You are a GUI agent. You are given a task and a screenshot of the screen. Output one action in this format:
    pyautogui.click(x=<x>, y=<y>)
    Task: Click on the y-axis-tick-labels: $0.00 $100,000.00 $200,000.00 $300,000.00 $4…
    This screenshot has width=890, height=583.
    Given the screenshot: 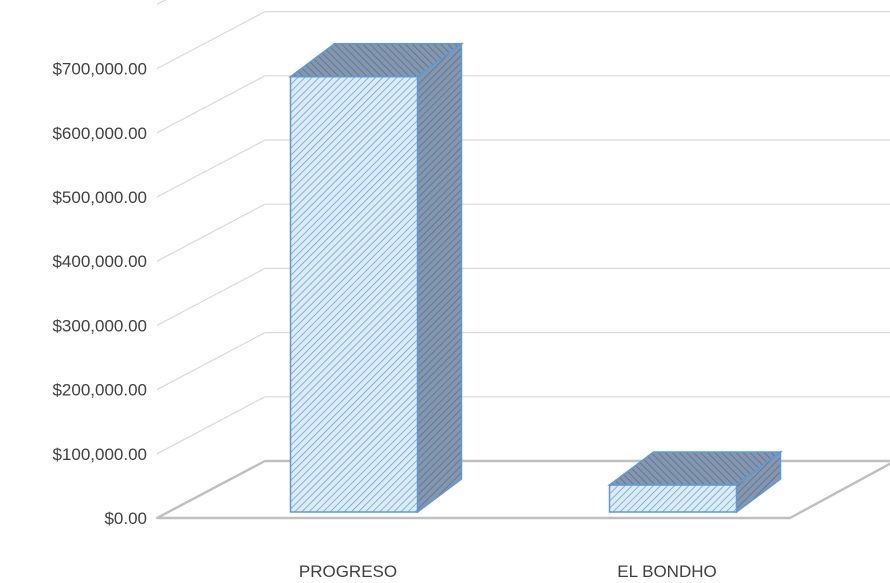 What is the action you would take?
    pyautogui.click(x=99, y=294)
    